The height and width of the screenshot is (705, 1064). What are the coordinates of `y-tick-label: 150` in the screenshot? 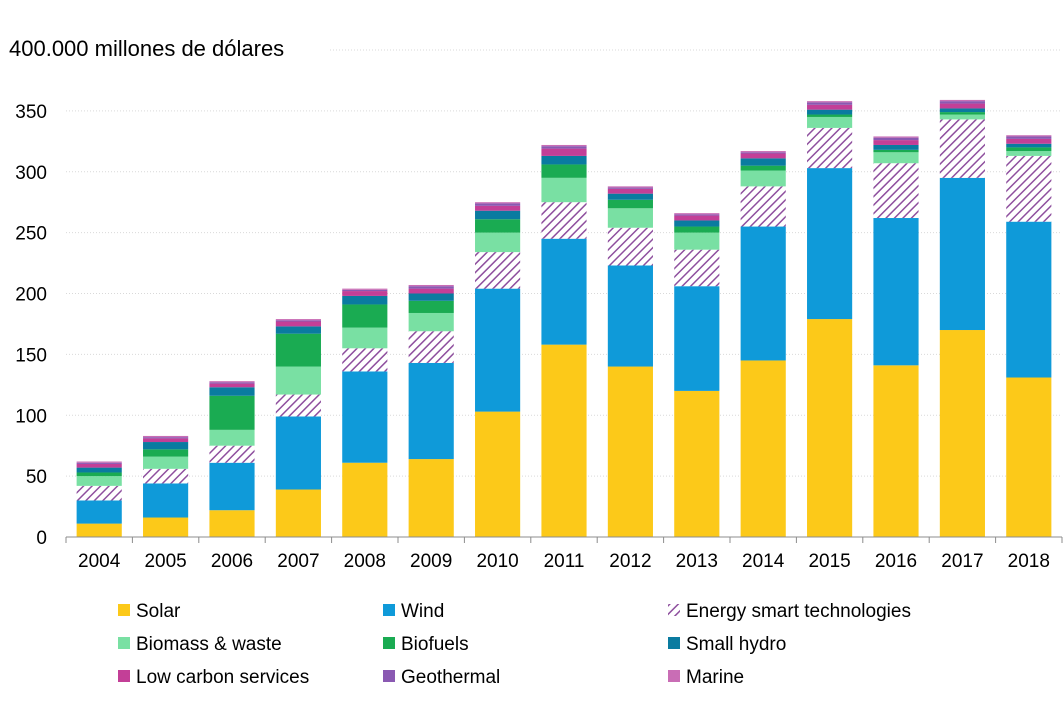 It's located at (31, 355).